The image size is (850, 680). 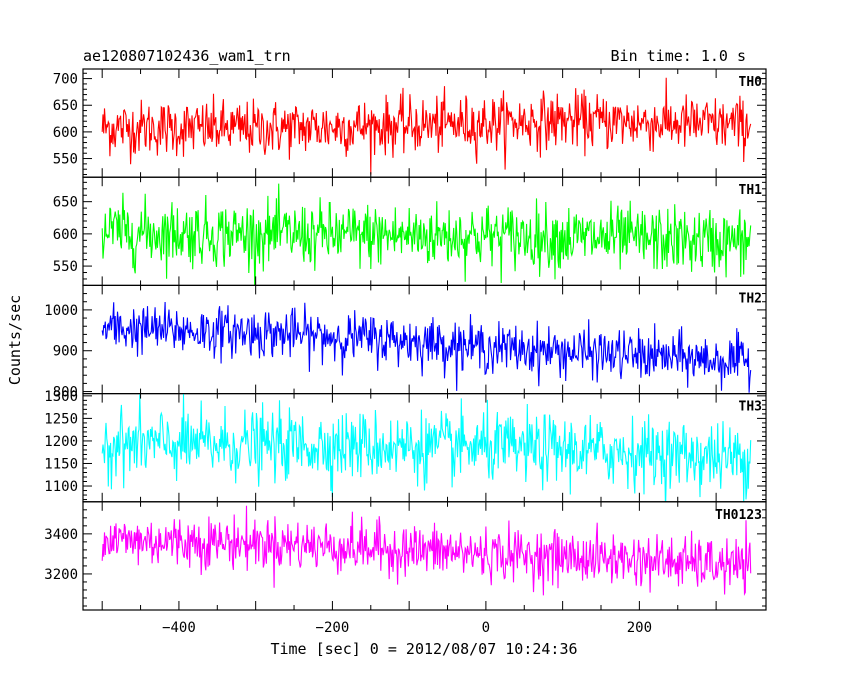 I want to click on series-th3, so click(x=426, y=447).